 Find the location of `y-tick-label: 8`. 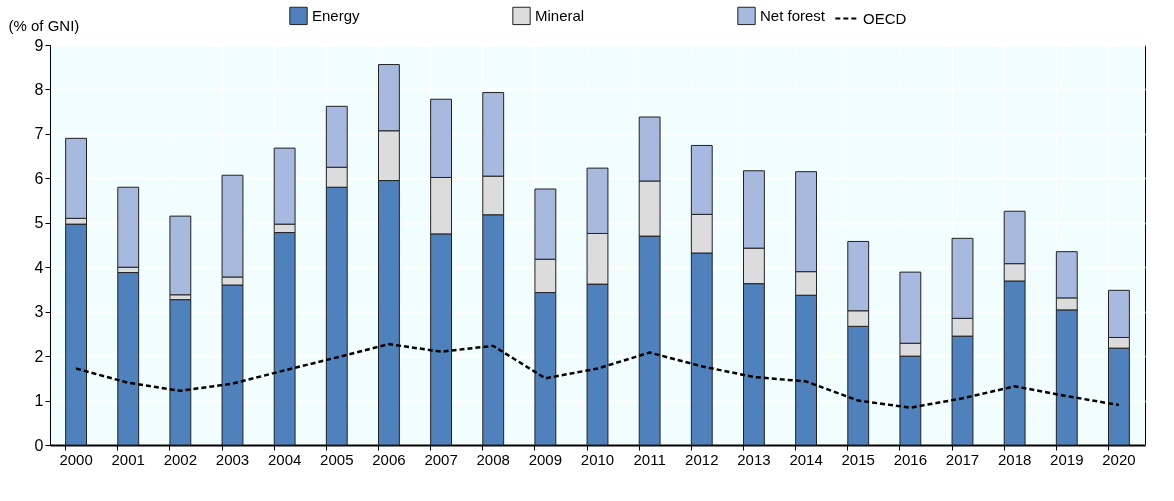

y-tick-label: 8 is located at coordinates (39, 89).